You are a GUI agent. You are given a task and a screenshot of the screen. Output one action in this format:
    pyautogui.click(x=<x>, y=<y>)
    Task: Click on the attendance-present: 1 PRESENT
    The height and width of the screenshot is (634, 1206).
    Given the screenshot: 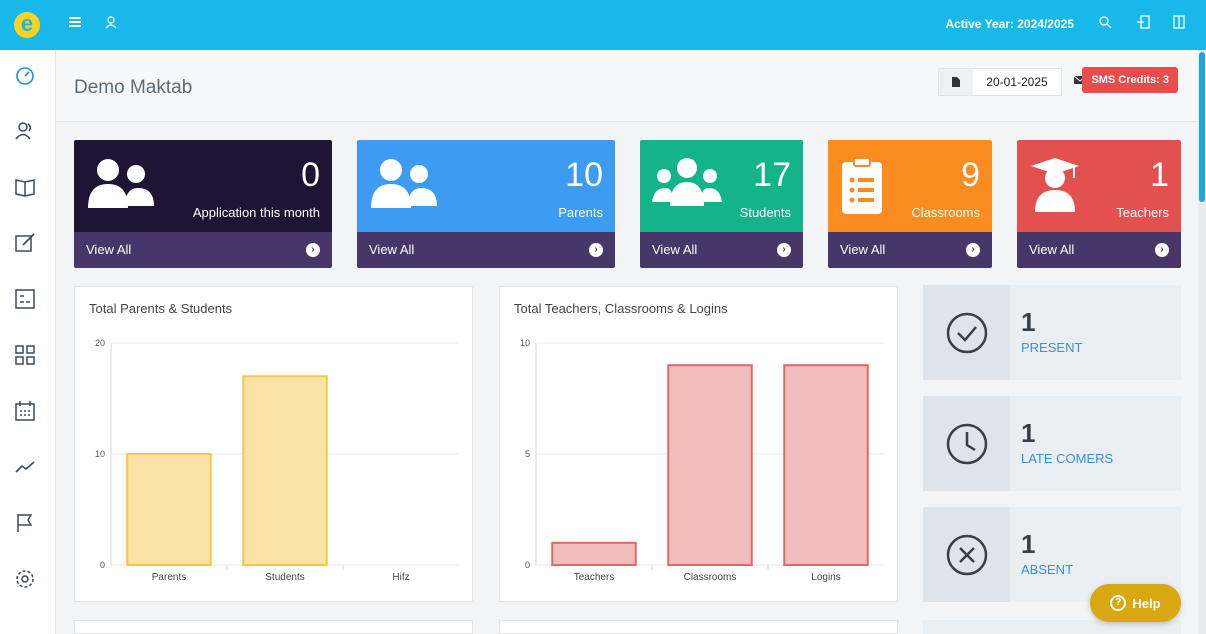 What is the action you would take?
    pyautogui.click(x=1052, y=332)
    